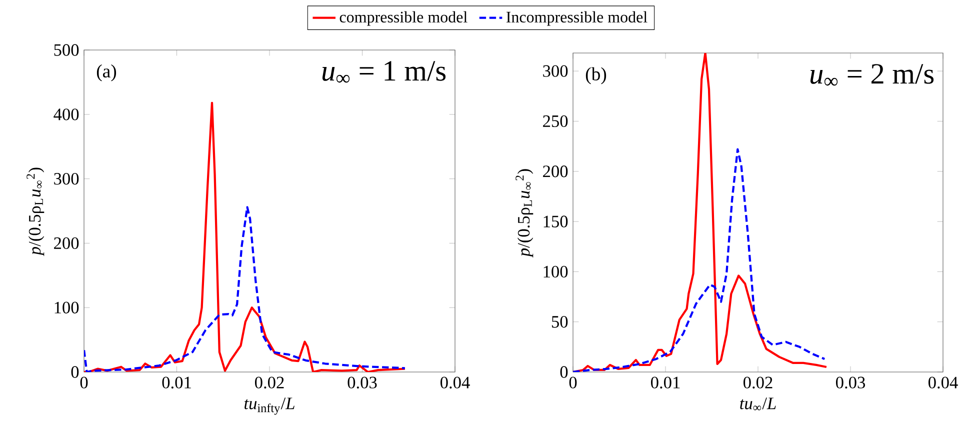  What do you see at coordinates (106, 73) in the screenshot?
I see `annotation: (a)` at bounding box center [106, 73].